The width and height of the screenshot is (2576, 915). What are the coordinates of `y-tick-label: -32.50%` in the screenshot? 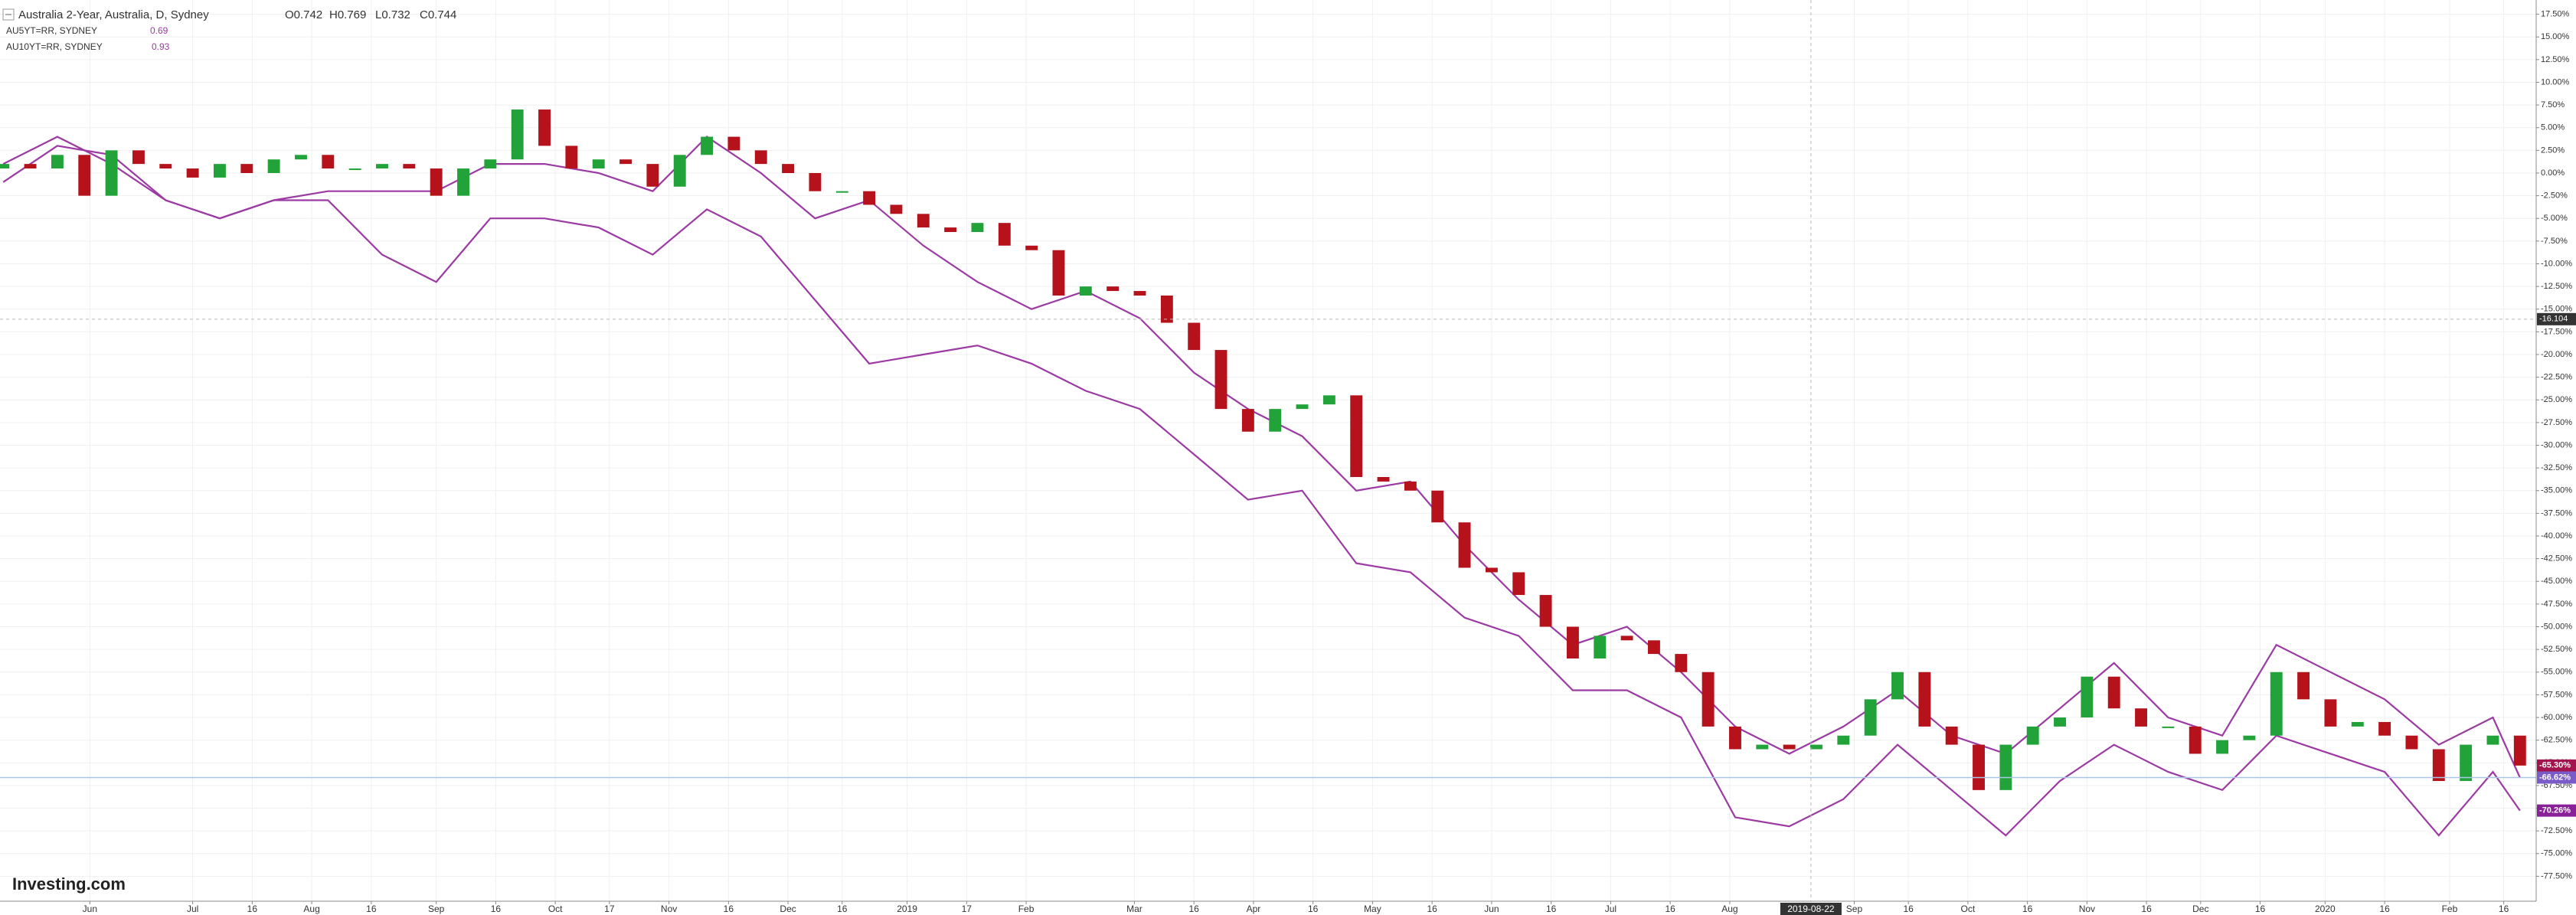 It's located at (2556, 467).